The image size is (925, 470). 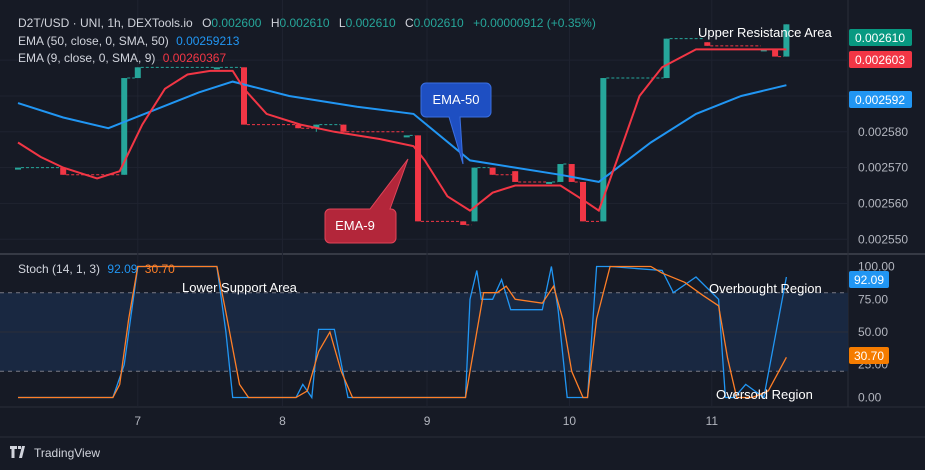 I want to click on price-tick-label: 0.002550, so click(x=883, y=239).